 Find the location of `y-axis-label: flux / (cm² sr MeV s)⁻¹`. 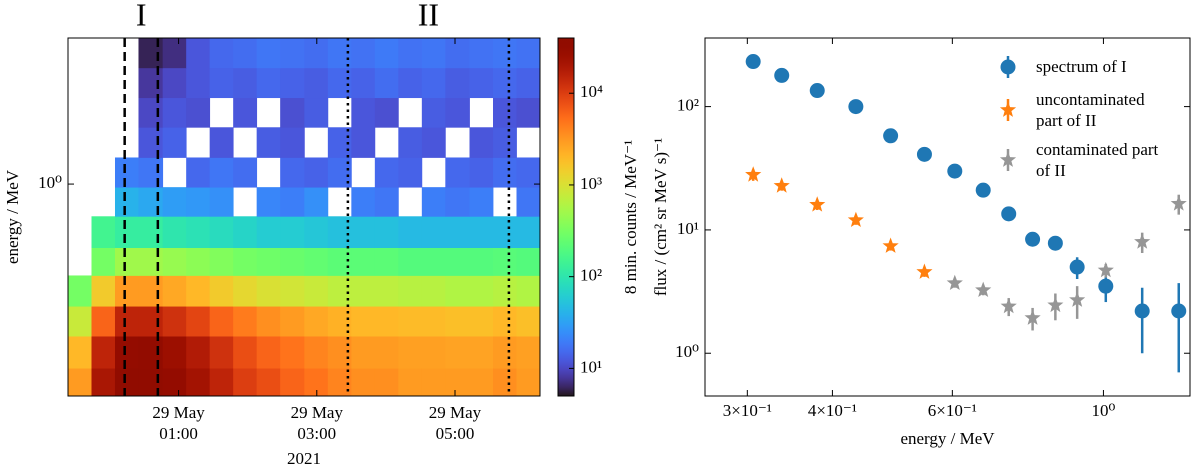

y-axis-label: flux / (cm² sr MeV s)⁻¹ is located at coordinates (660, 217).